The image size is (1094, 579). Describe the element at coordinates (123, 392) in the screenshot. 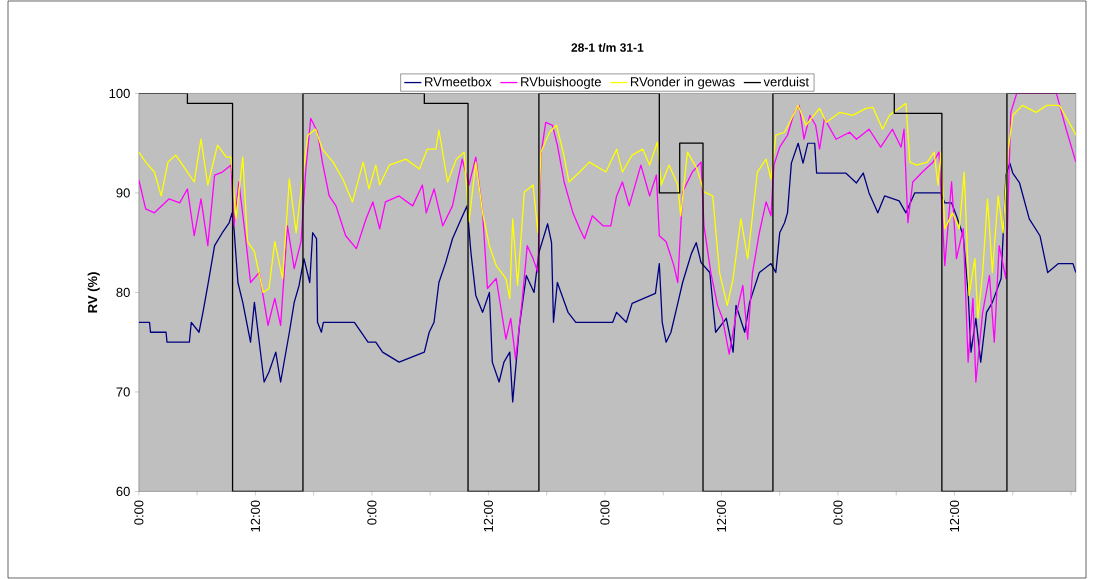

I see `y-tick-label: 70` at that location.